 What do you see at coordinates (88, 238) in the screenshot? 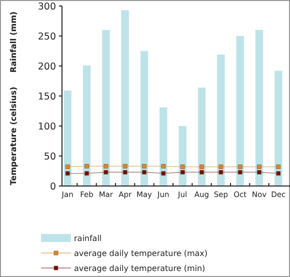
I see `legend-label: rainfall` at bounding box center [88, 238].